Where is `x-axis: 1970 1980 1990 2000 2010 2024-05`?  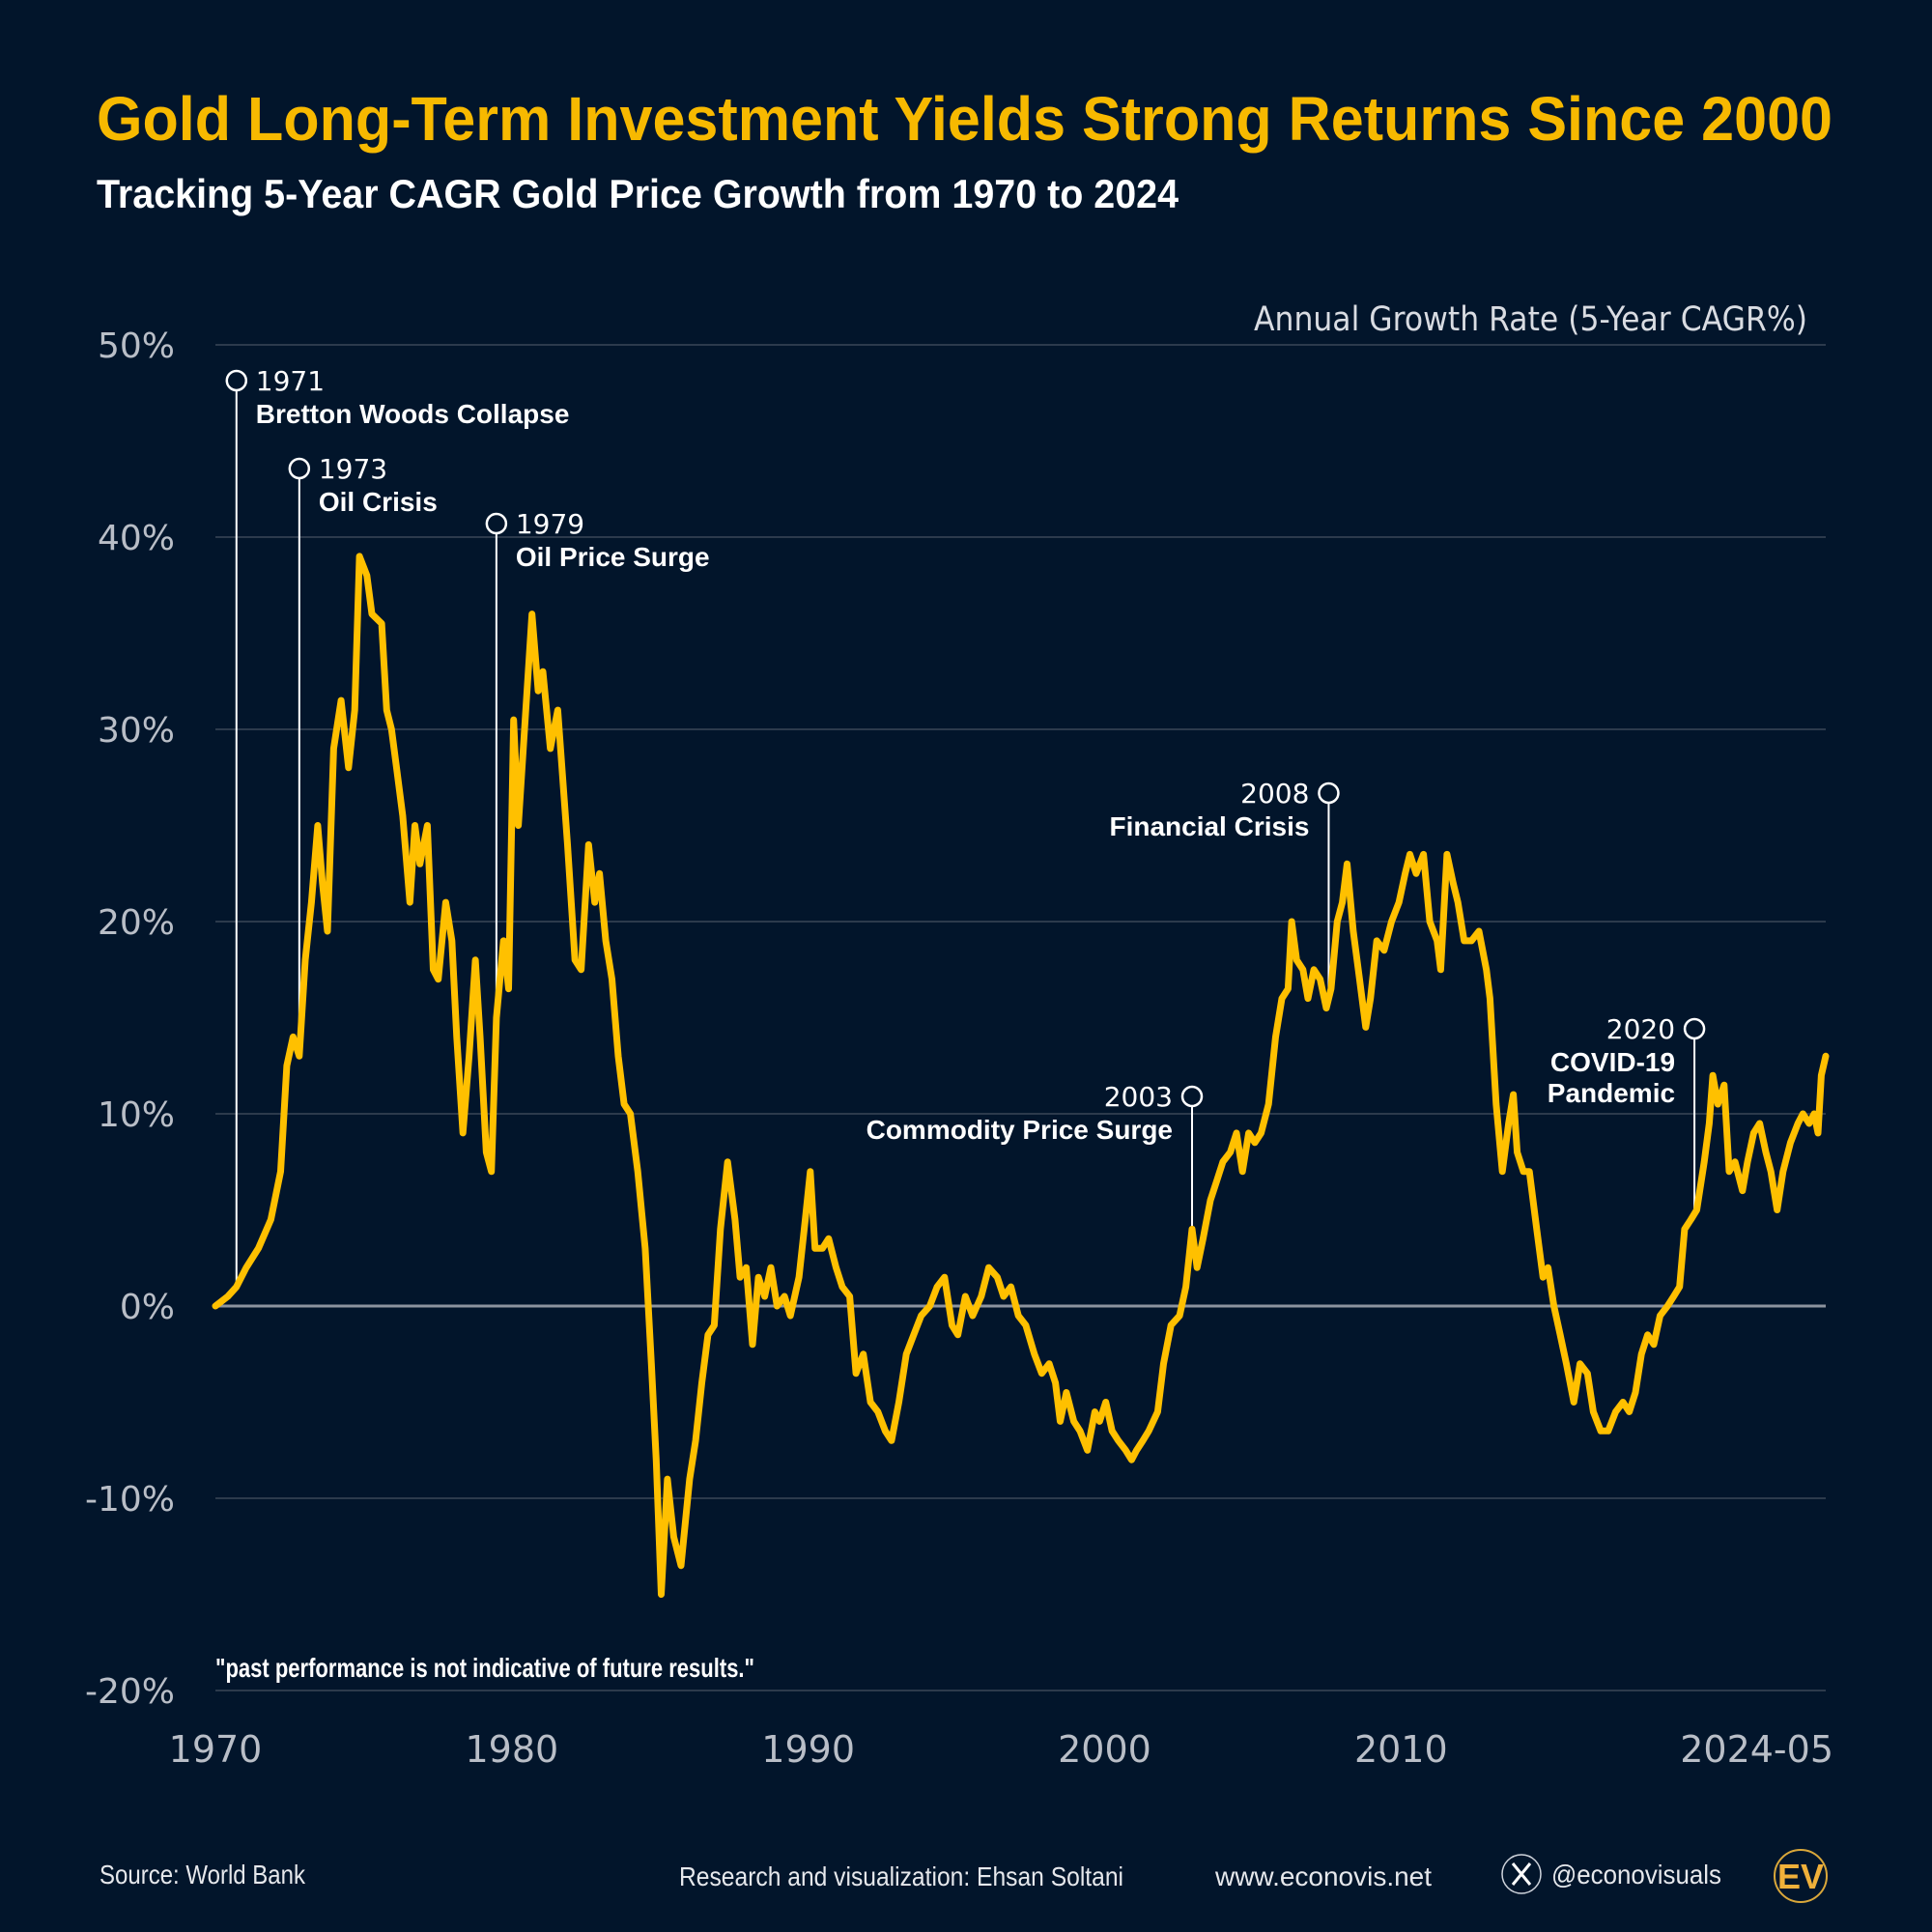
x-axis: 1970 1980 1990 2000 2010 2024-05 is located at coordinates (1001, 1749).